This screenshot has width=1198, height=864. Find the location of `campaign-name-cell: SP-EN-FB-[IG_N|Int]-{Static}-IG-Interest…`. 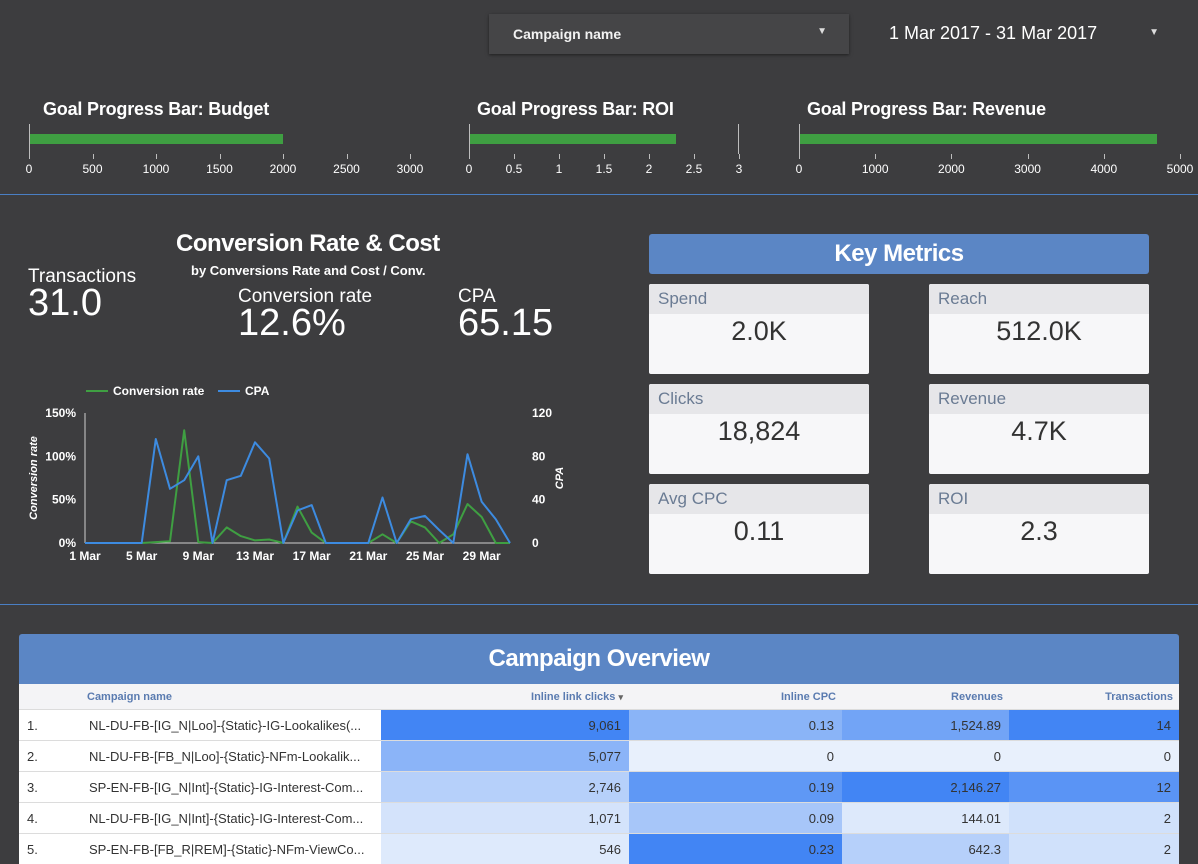

campaign-name-cell: SP-EN-FB-[IG_N|Int]-{Static}-IG-Interest… is located at coordinates (231, 787).